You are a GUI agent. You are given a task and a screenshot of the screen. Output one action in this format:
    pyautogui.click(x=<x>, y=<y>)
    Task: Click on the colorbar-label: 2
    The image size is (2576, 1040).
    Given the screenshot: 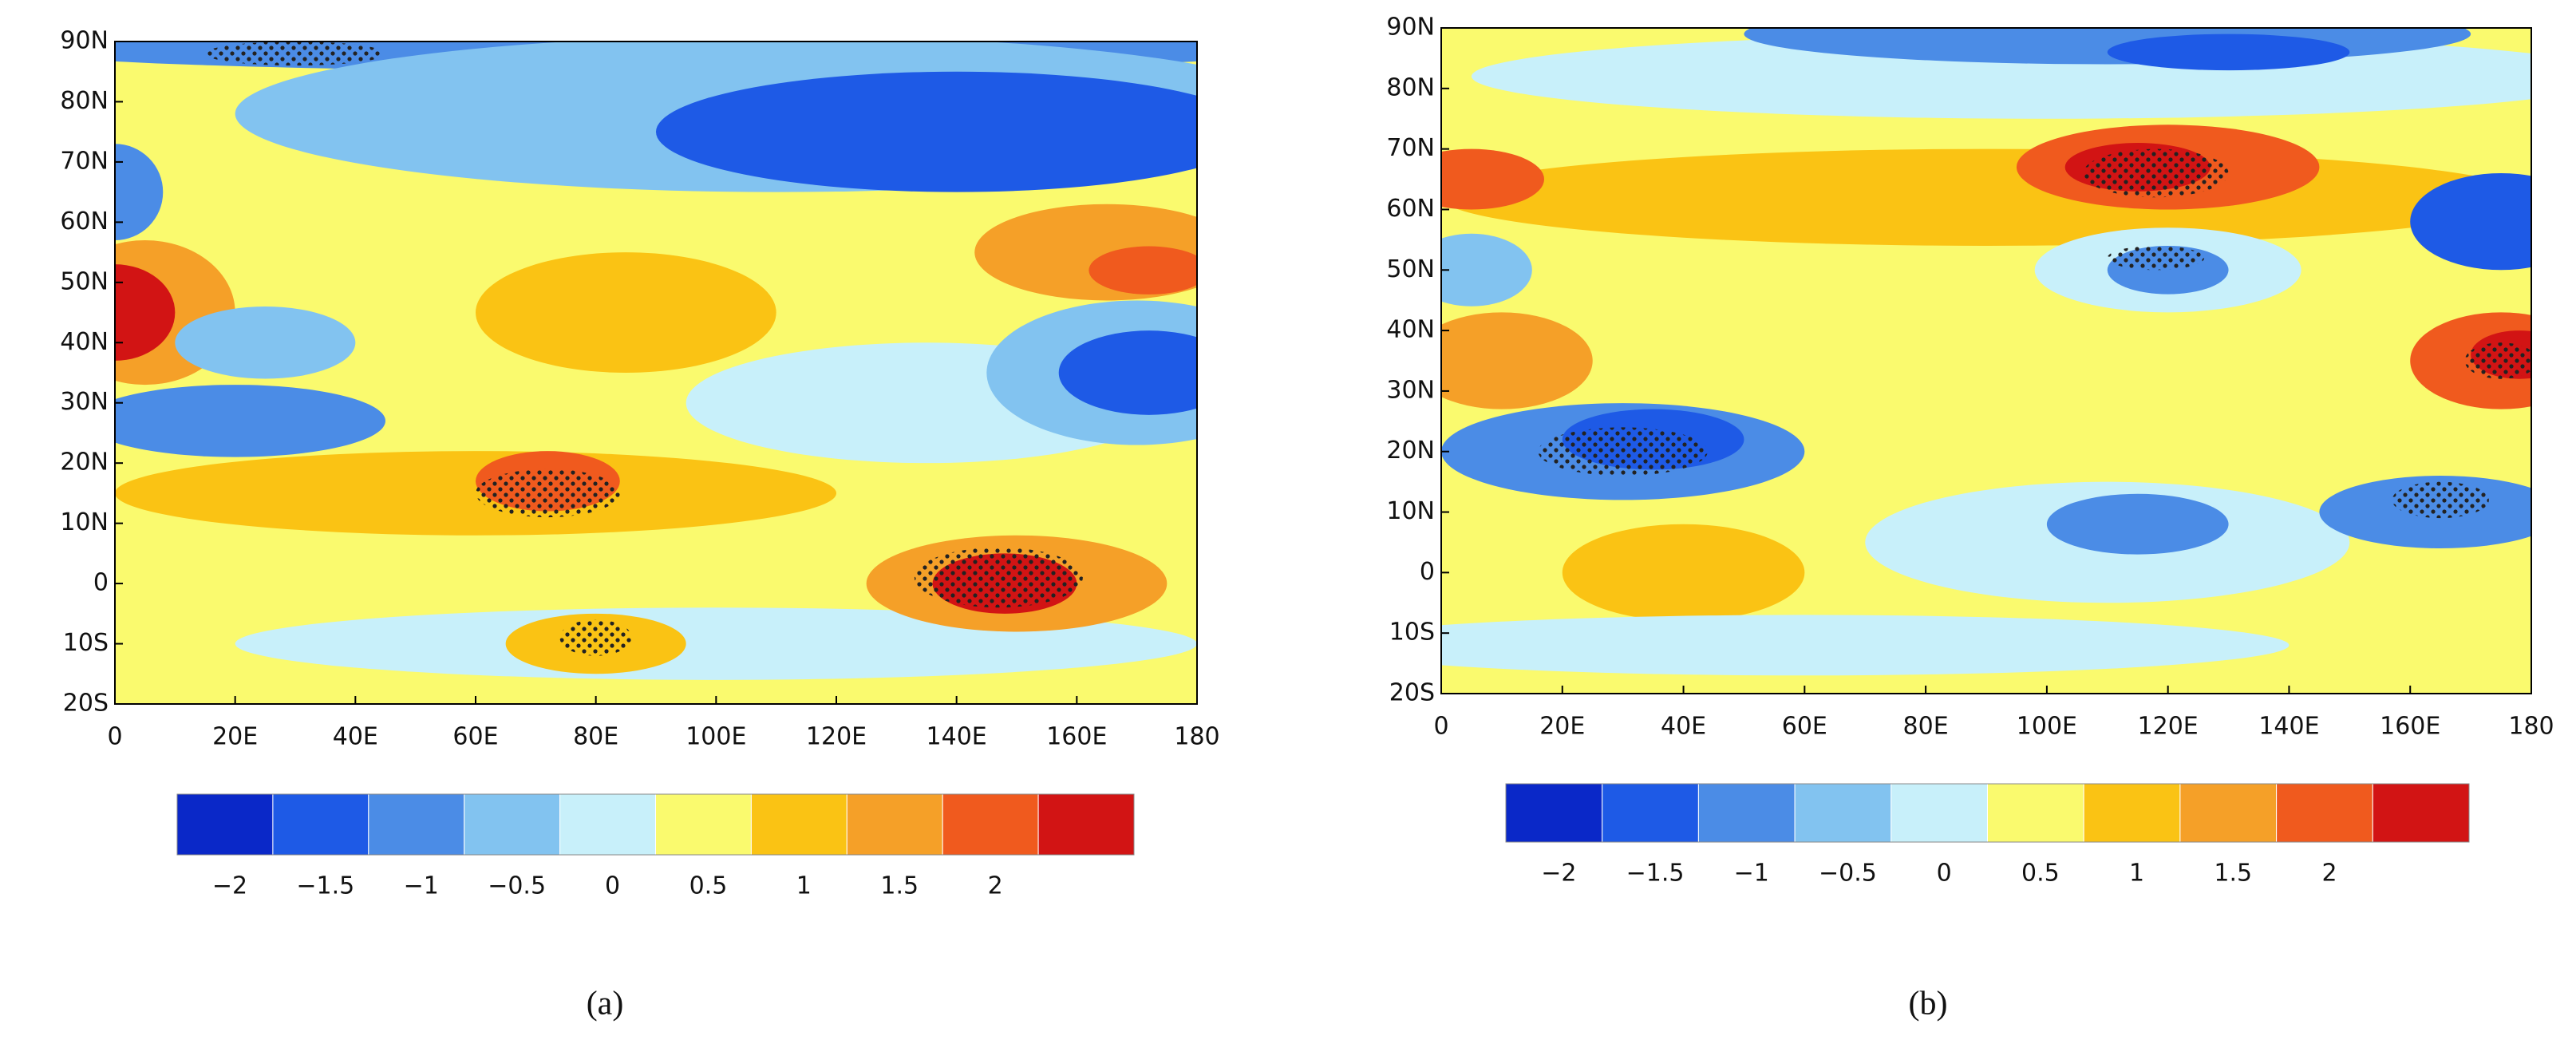 What is the action you would take?
    pyautogui.click(x=995, y=886)
    